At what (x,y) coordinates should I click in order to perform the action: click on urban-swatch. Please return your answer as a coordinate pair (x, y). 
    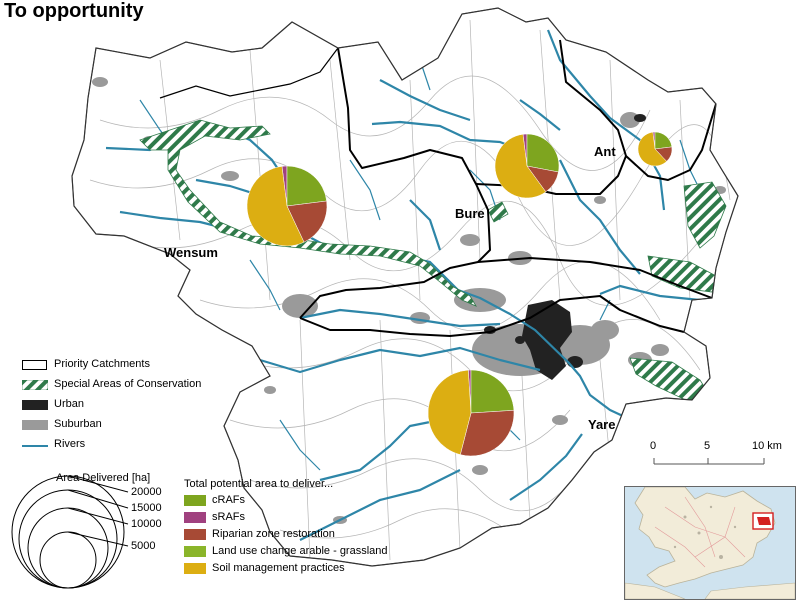
    Looking at the image, I should click on (35, 405).